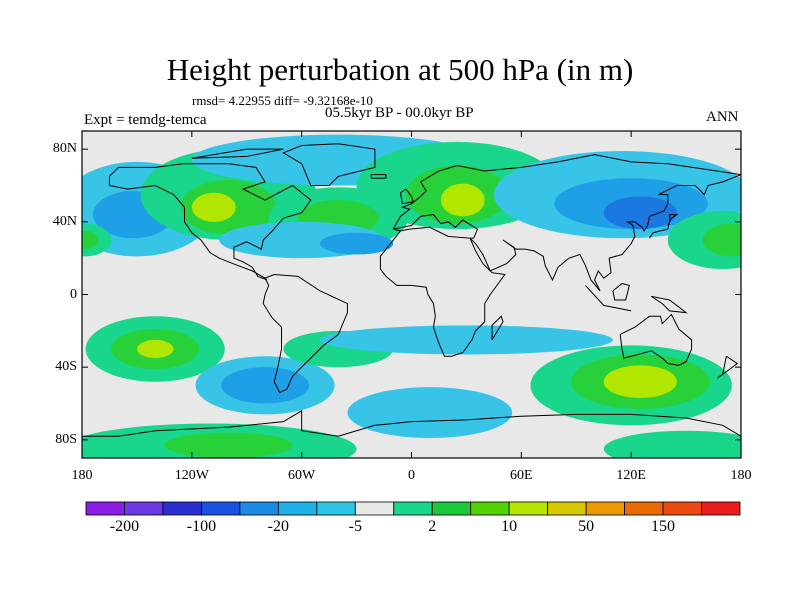 The width and height of the screenshot is (800, 600). I want to click on coast-new-guinea, so click(669, 304).